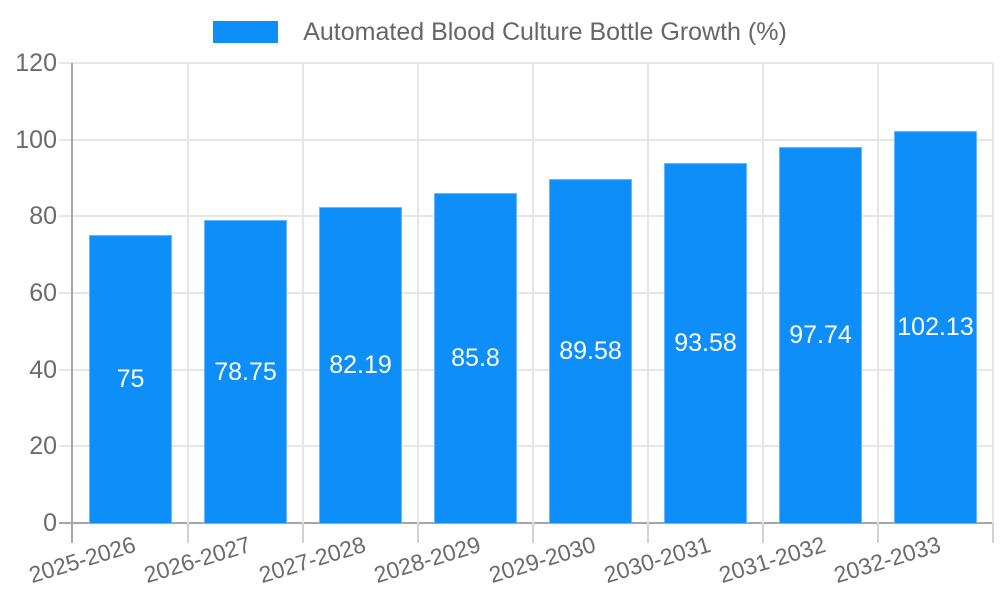 This screenshot has width=1000, height=600. I want to click on x-tick-label: 2032-2033, so click(887, 560).